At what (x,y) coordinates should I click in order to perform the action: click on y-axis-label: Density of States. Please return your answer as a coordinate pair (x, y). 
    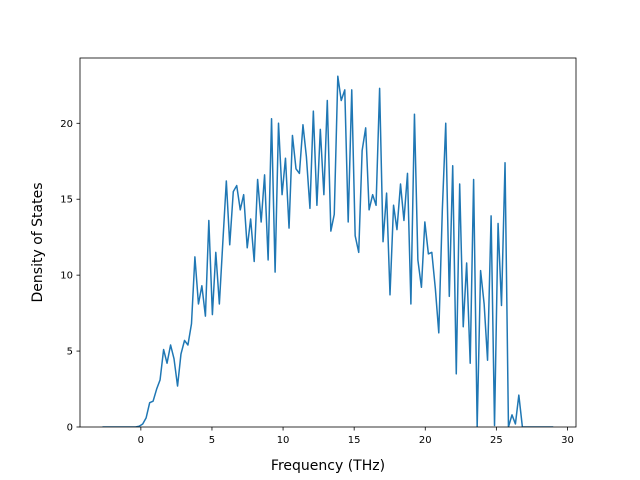
    Looking at the image, I should click on (38, 243).